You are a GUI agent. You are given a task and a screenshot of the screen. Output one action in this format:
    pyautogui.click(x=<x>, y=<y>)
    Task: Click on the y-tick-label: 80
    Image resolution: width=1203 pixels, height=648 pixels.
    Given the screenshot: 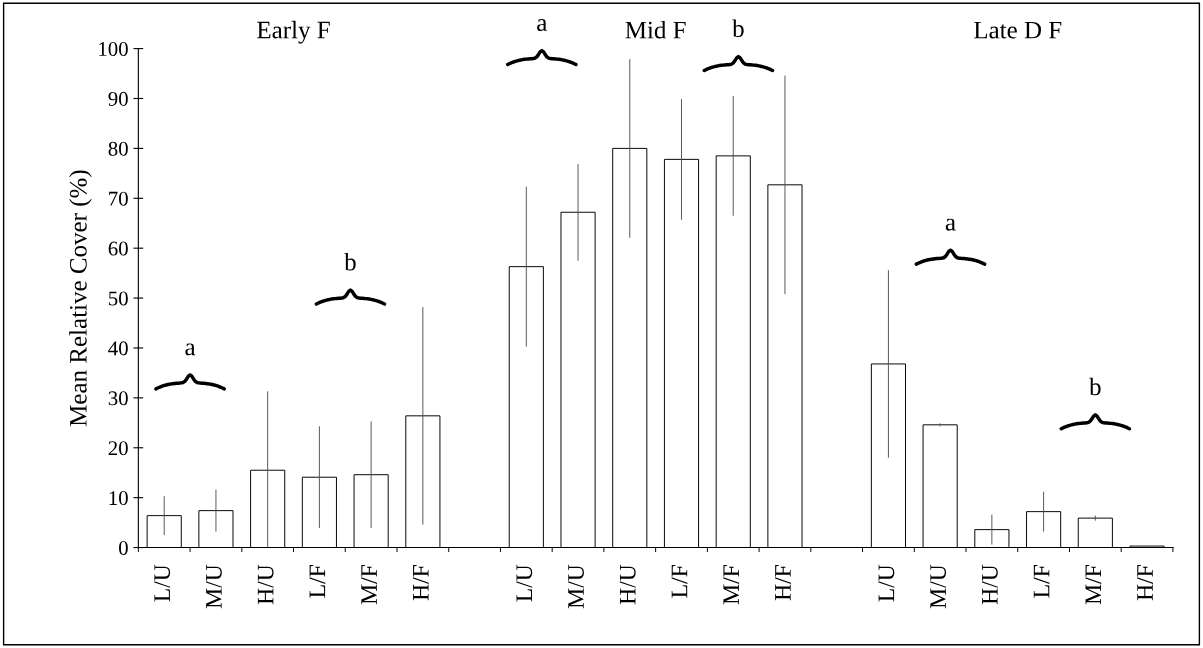 What is the action you would take?
    pyautogui.click(x=118, y=148)
    